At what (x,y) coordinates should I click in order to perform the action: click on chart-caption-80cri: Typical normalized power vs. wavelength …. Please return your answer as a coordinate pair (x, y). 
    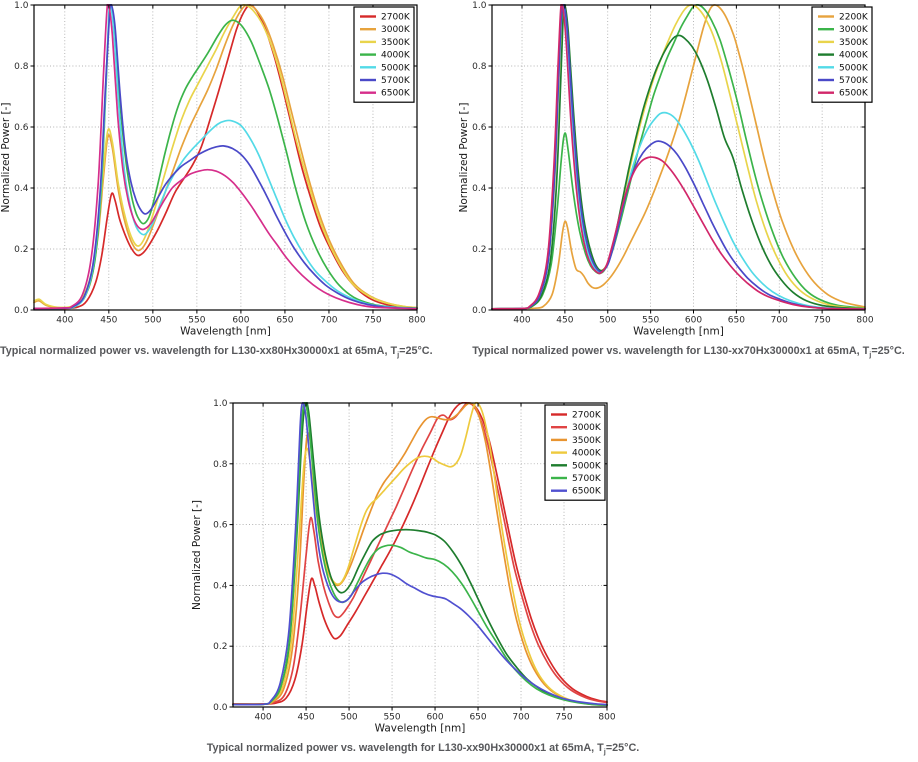
    Looking at the image, I should click on (216, 353).